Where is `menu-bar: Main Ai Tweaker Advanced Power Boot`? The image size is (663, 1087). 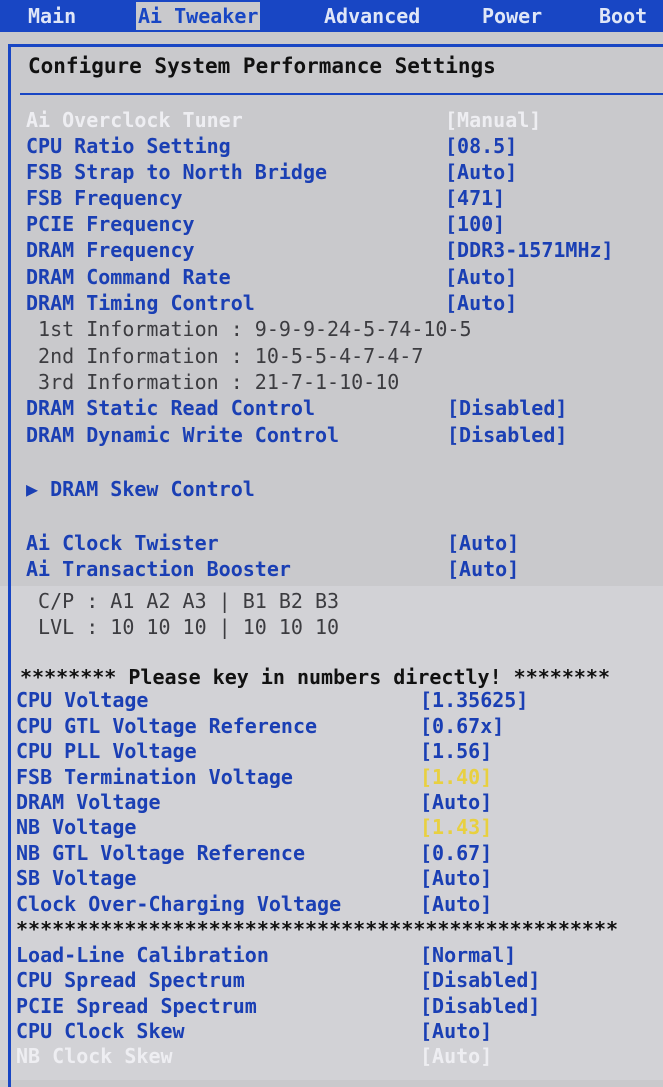
menu-bar: Main Ai Tweaker Advanced Power Boot is located at coordinates (331, 16).